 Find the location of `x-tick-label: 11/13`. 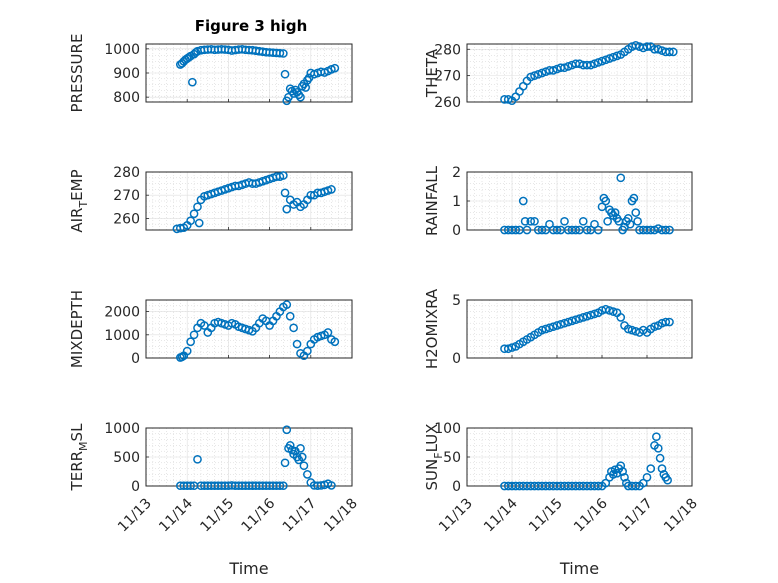

x-tick-label: 11/13 is located at coordinates (135, 516).